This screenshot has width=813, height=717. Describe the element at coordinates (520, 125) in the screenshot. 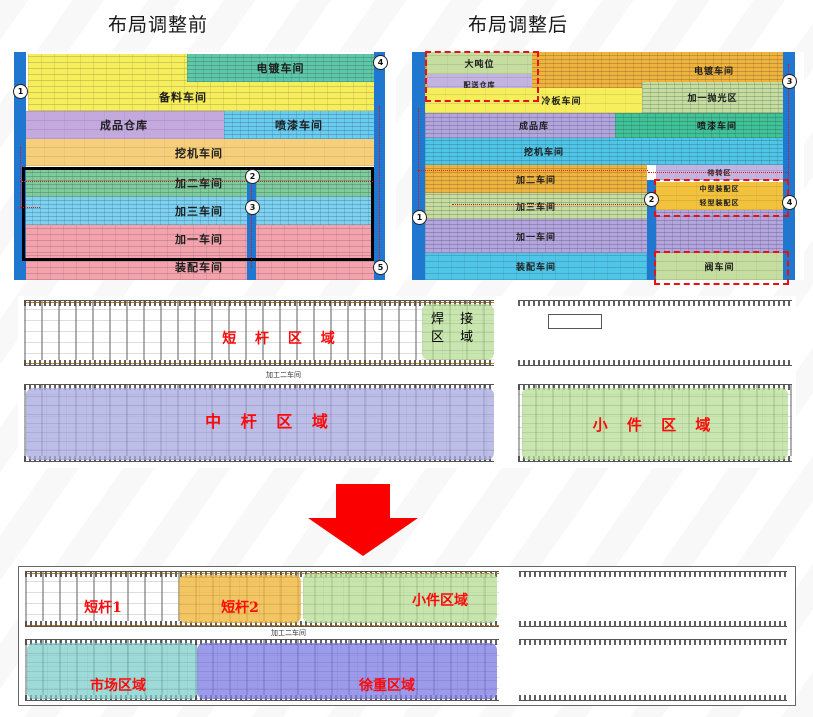

I see `zone-after-chengpin-store: 成品库` at that location.